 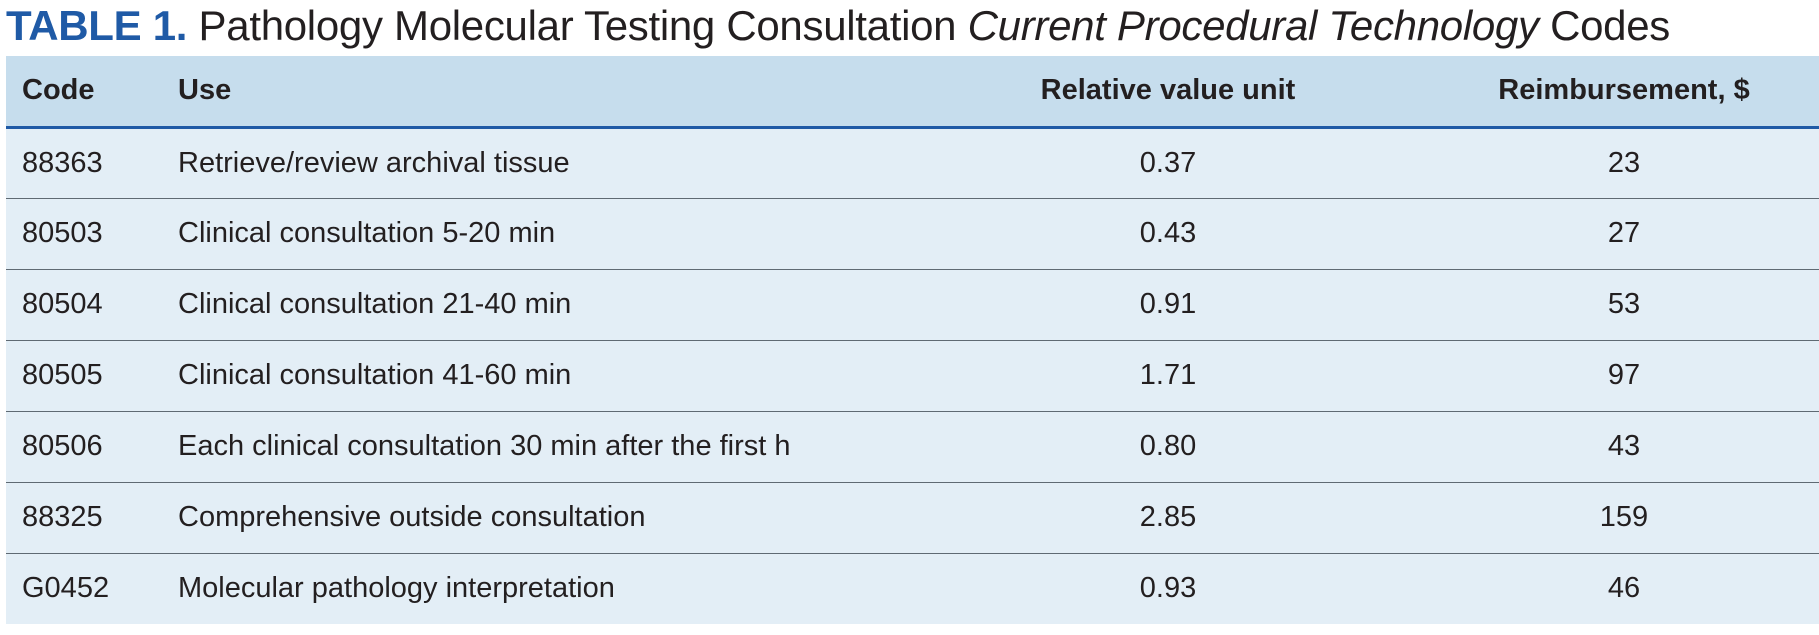 I want to click on cell-reimbursement: 43, so click(x=1624, y=447).